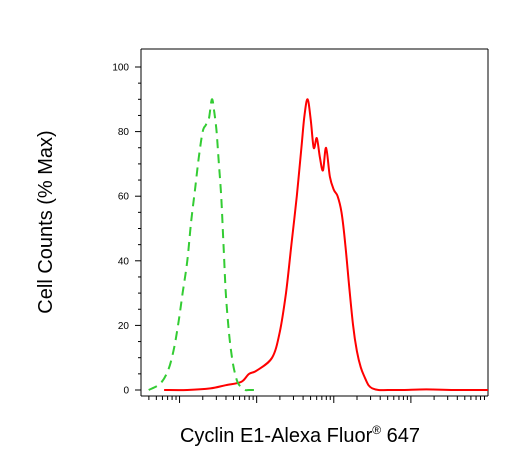 This screenshot has width=526, height=467. Describe the element at coordinates (276, 436) in the screenshot. I see `x-axis-label-main: Cyclin E1-Alexa Fluor` at that location.